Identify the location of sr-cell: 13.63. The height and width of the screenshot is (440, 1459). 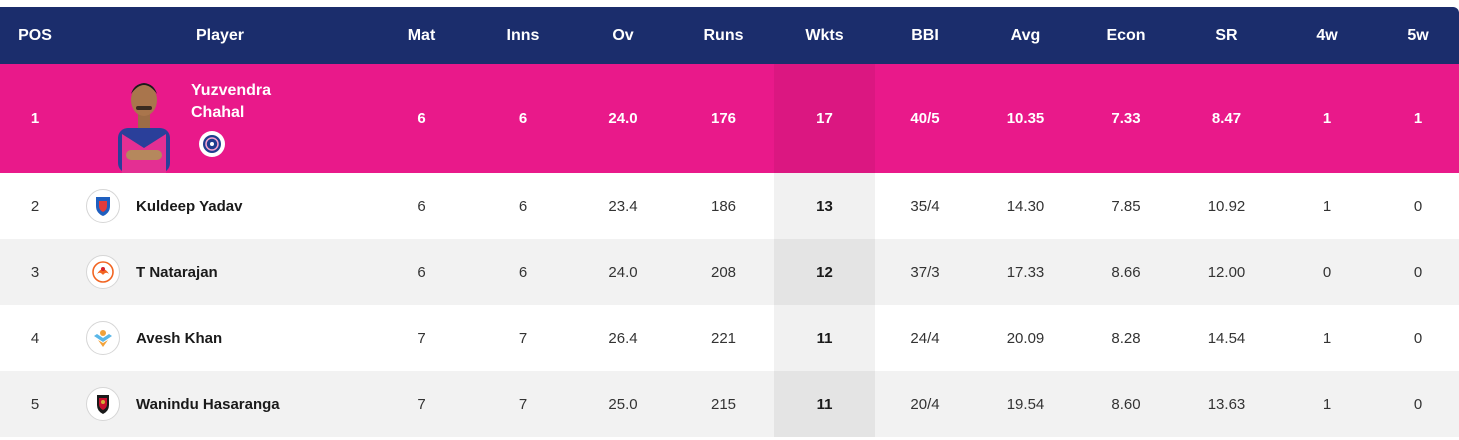
(1226, 404).